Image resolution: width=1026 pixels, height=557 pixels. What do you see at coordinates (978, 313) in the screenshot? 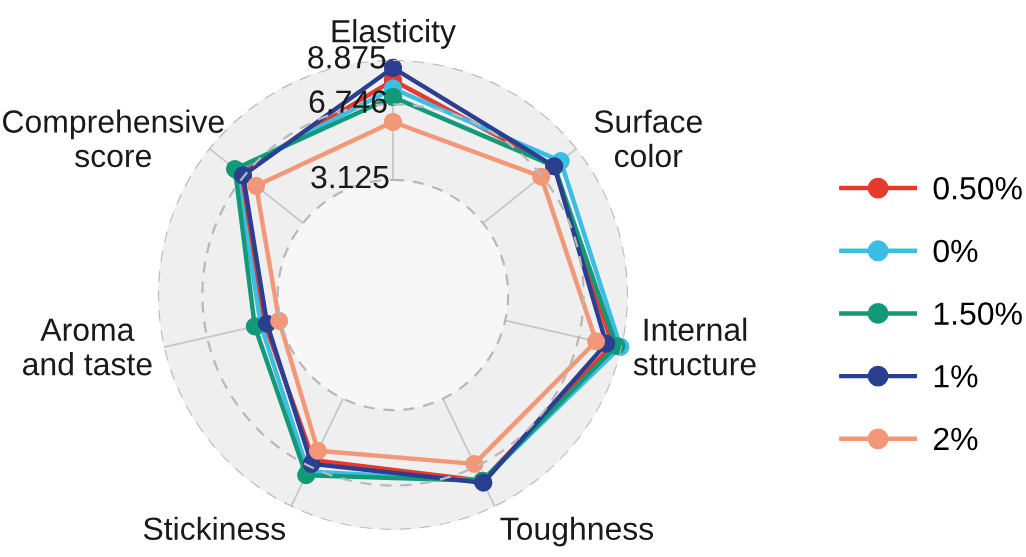
I see `legend-label: 1.50%` at bounding box center [978, 313].